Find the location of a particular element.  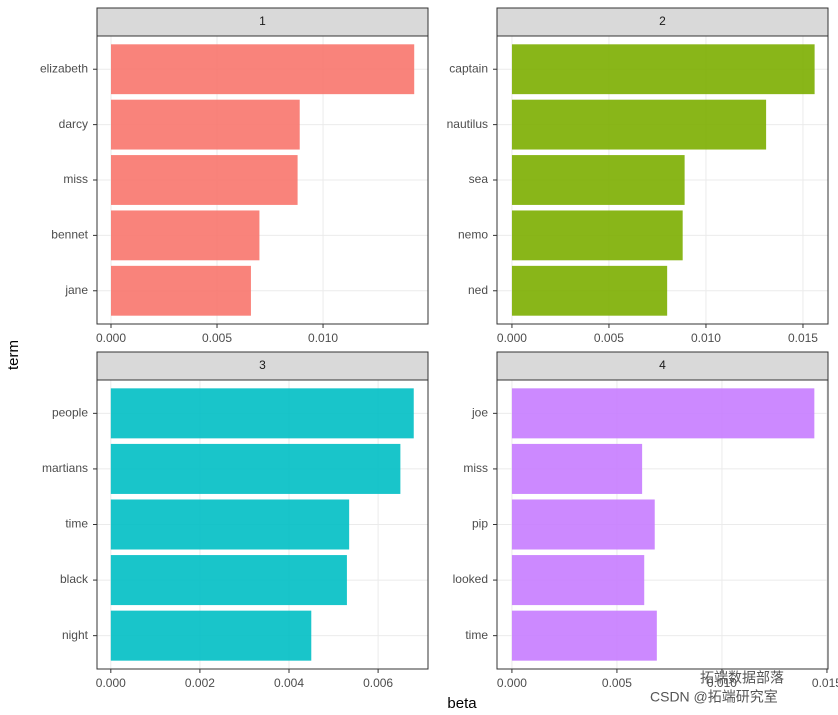

x-axis-title: beta is located at coordinates (462, 703).